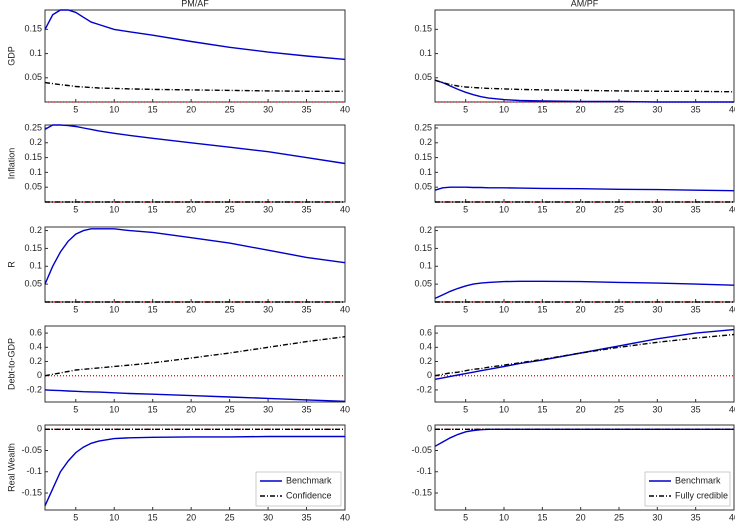 The width and height of the screenshot is (735, 521). I want to click on y-tick-label: -0.1, so click(34, 471).